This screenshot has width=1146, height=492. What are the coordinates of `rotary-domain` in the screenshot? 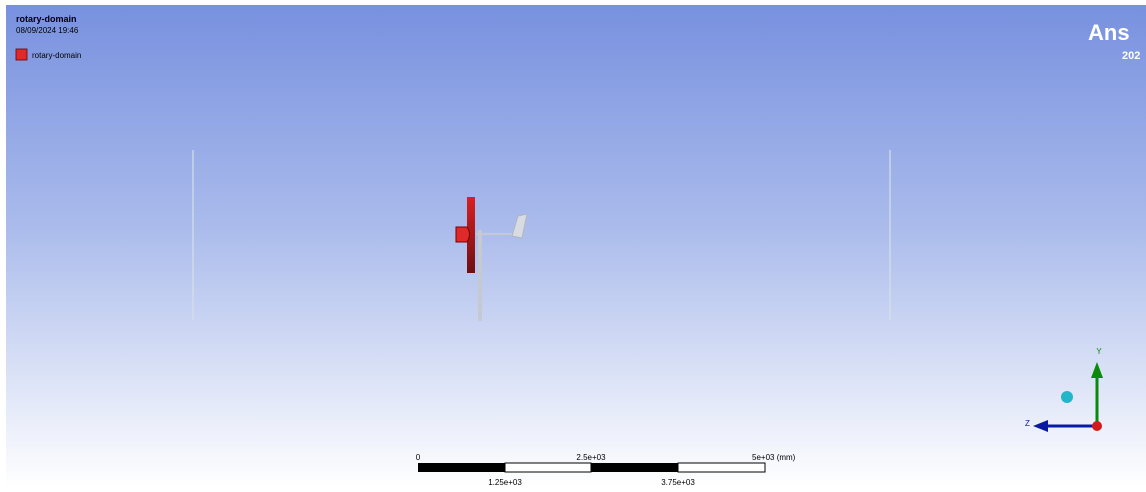 It's located at (471, 235).